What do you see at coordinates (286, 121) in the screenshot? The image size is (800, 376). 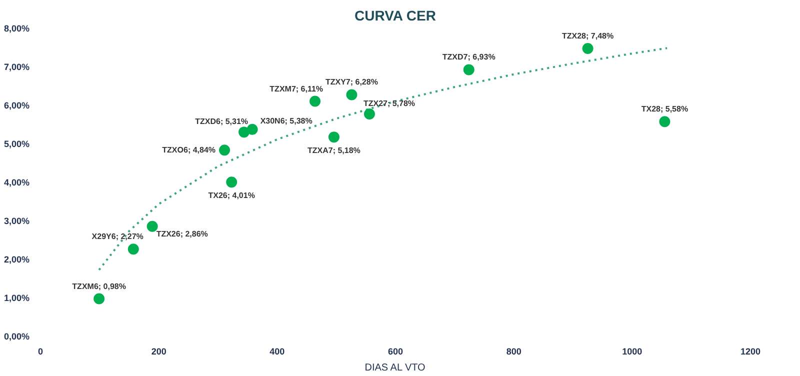 I see `data-label: X30N6; 5,38%` at bounding box center [286, 121].